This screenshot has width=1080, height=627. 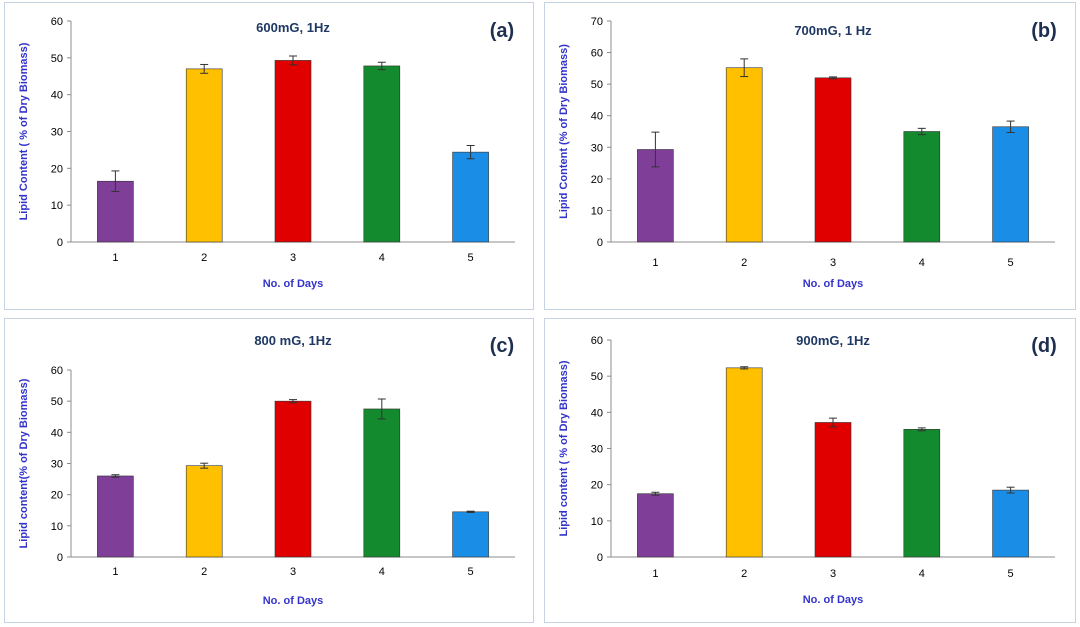 What do you see at coordinates (502, 31) in the screenshot?
I see `panel-label: (a)` at bounding box center [502, 31].